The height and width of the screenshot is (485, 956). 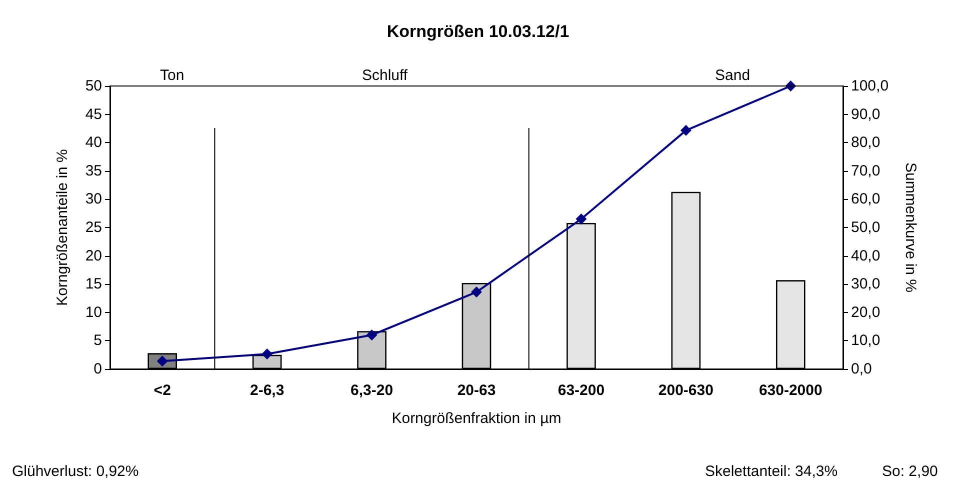 I want to click on x-tick-label: 20-63, so click(x=476, y=390).